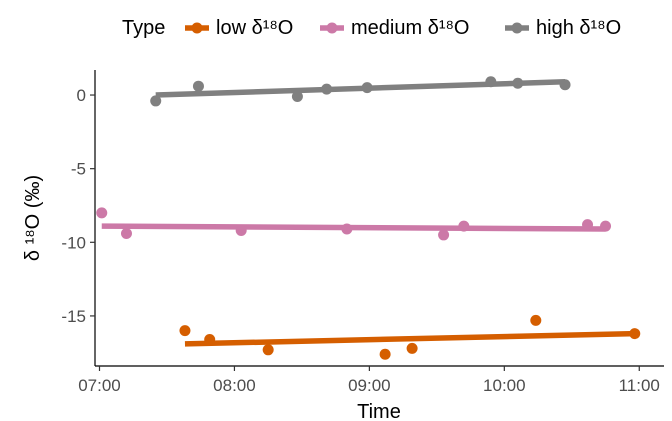 The width and height of the screenshot is (672, 421). I want to click on legend-item: low δ¹⁸O, so click(239, 28).